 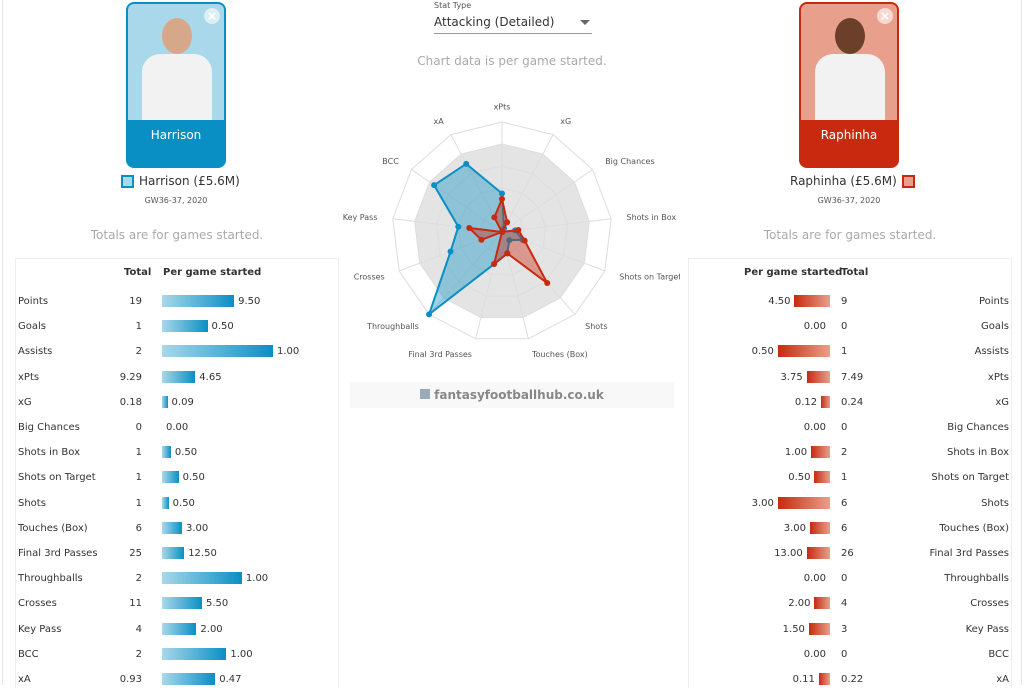 I want to click on right-player-card: Raphinha ×, so click(x=849, y=85).